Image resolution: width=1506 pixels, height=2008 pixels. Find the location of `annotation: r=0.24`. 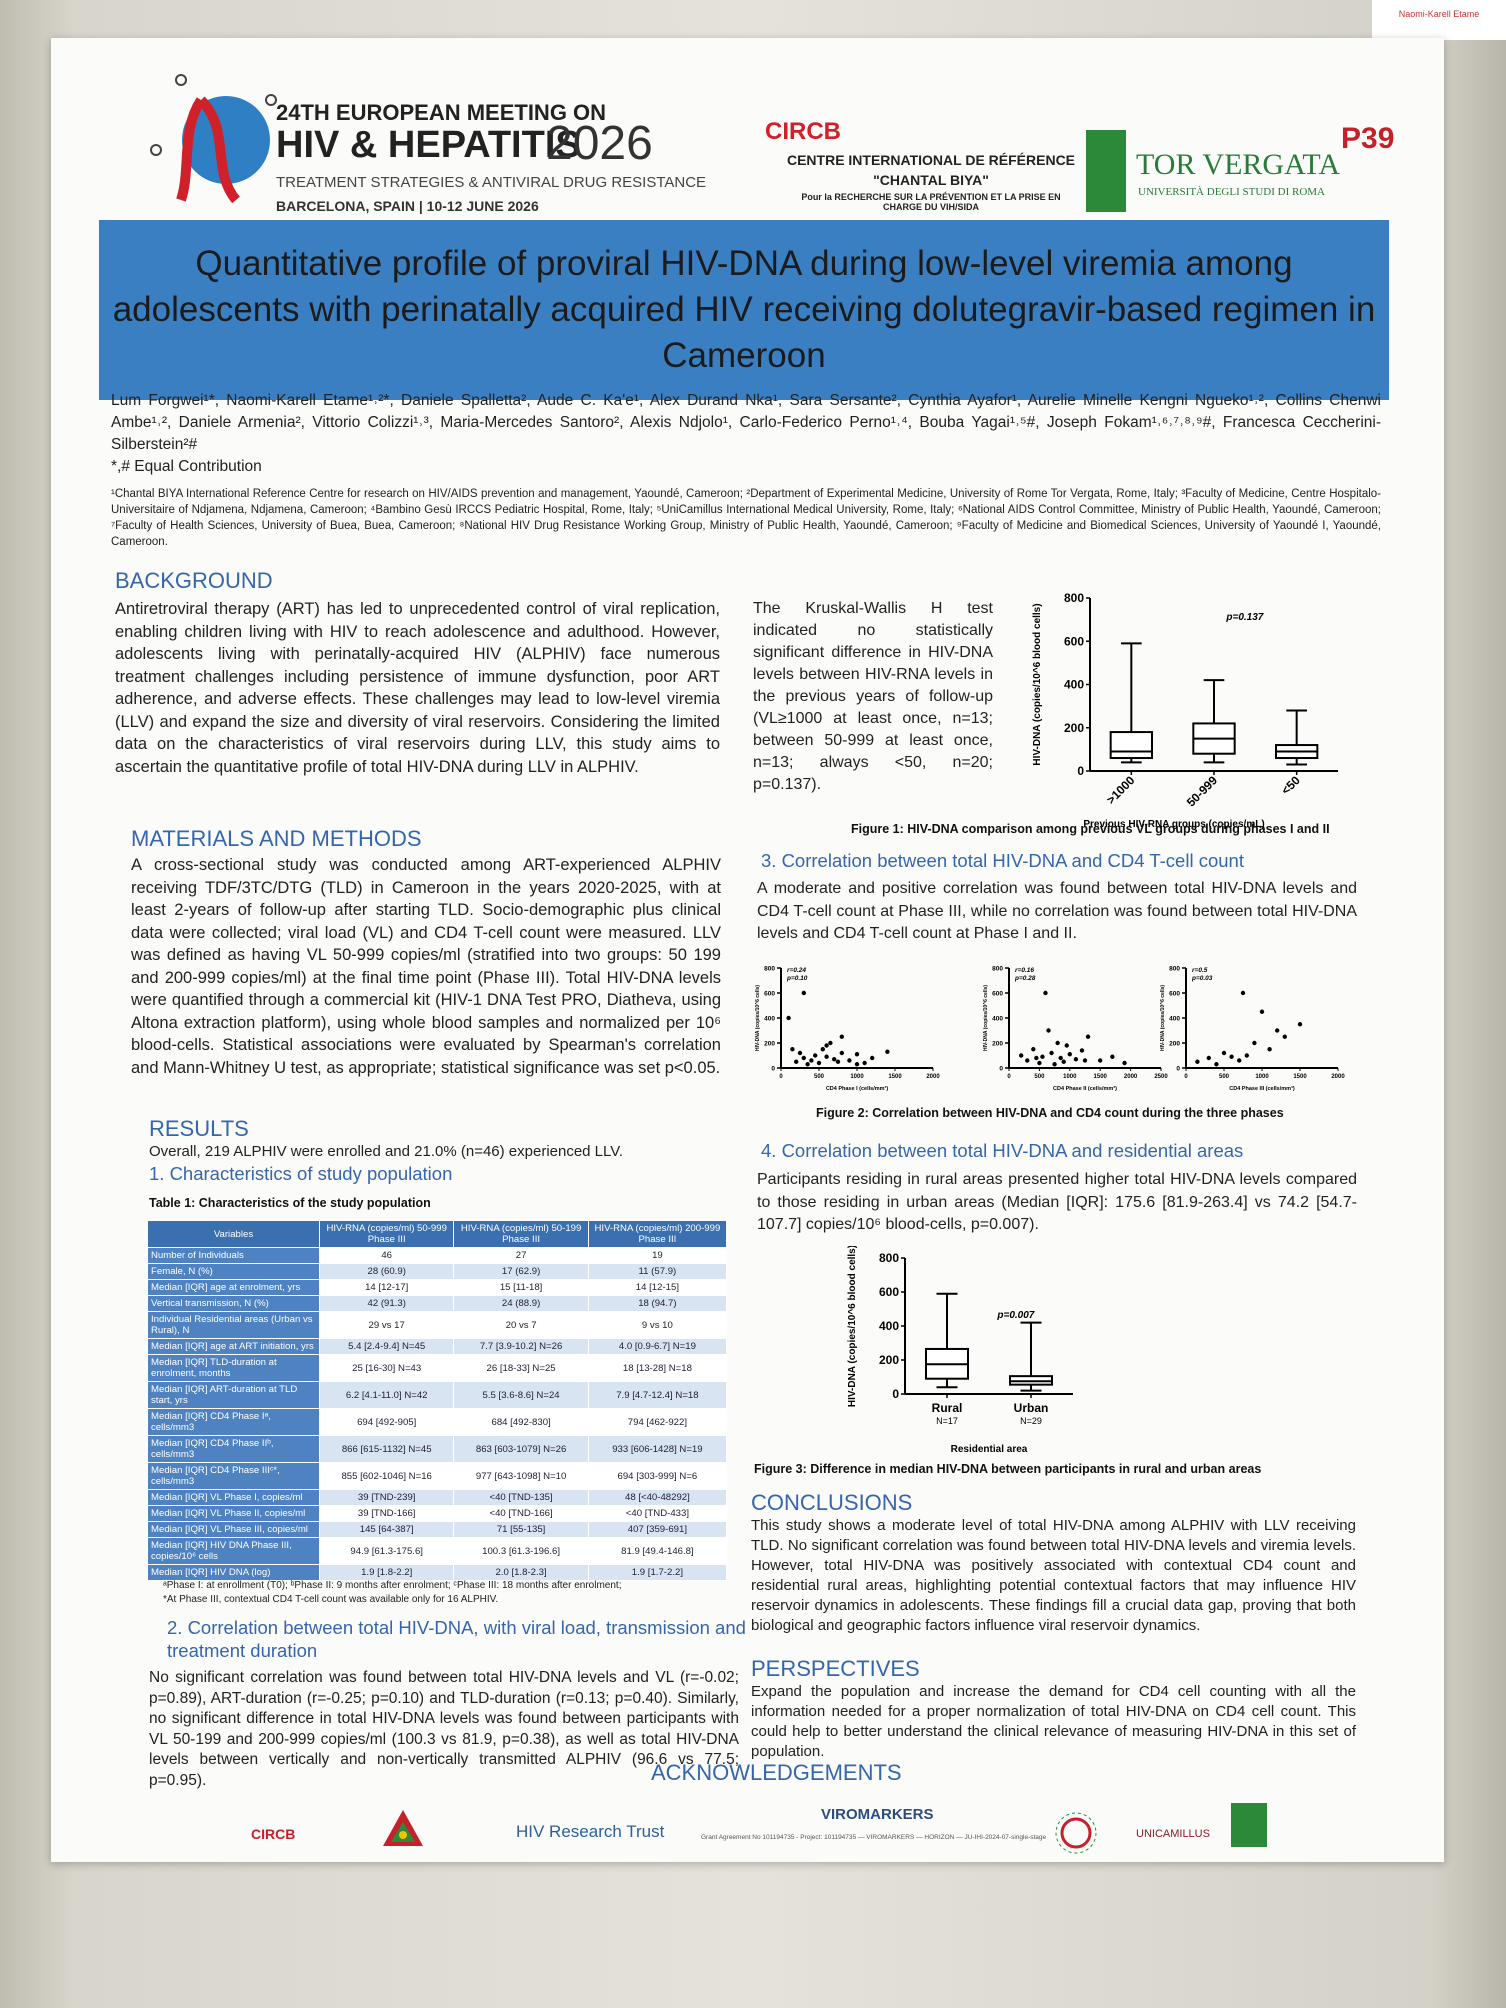

annotation: r=0.24 is located at coordinates (796, 970).